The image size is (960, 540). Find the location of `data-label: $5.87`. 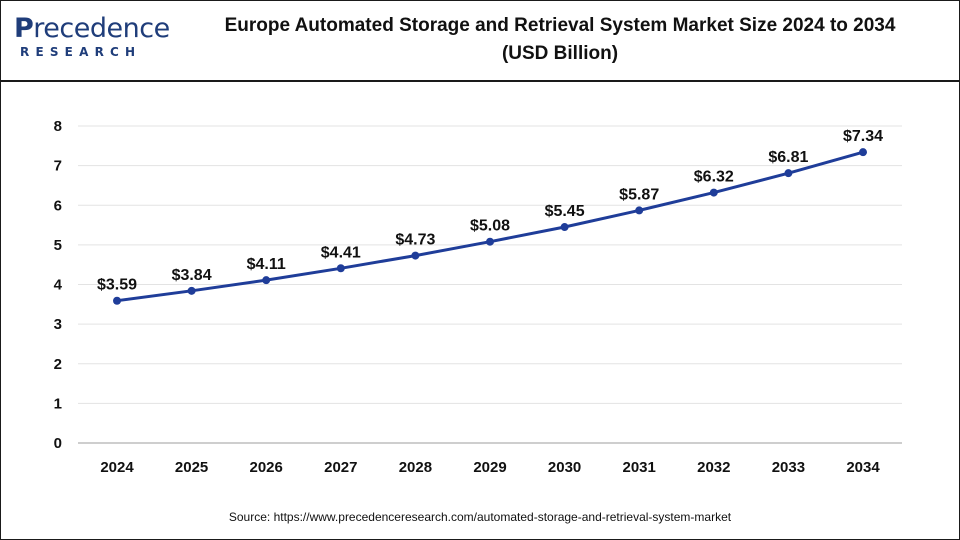

data-label: $5.87 is located at coordinates (639, 194).